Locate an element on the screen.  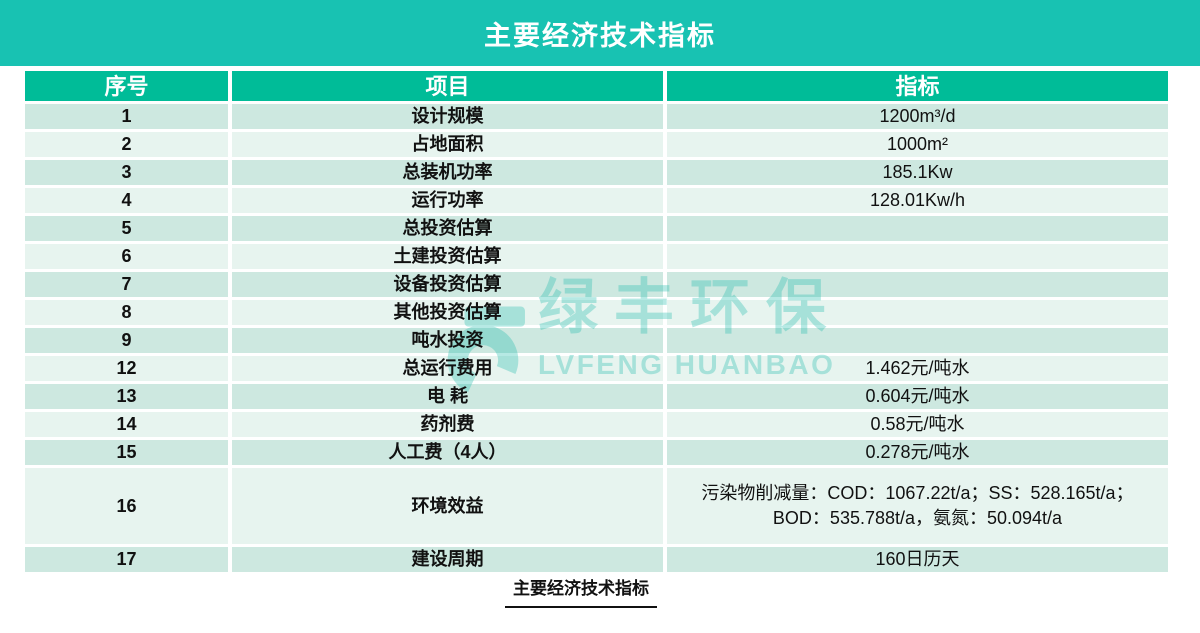
table-header-value: 指标 is located at coordinates (917, 86).